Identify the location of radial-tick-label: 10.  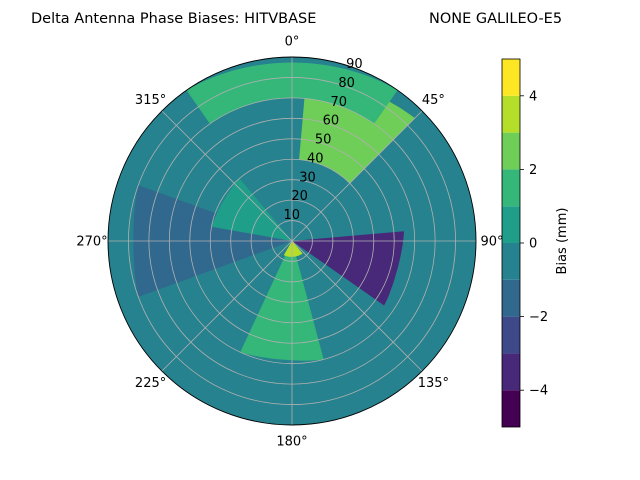
(292, 215).